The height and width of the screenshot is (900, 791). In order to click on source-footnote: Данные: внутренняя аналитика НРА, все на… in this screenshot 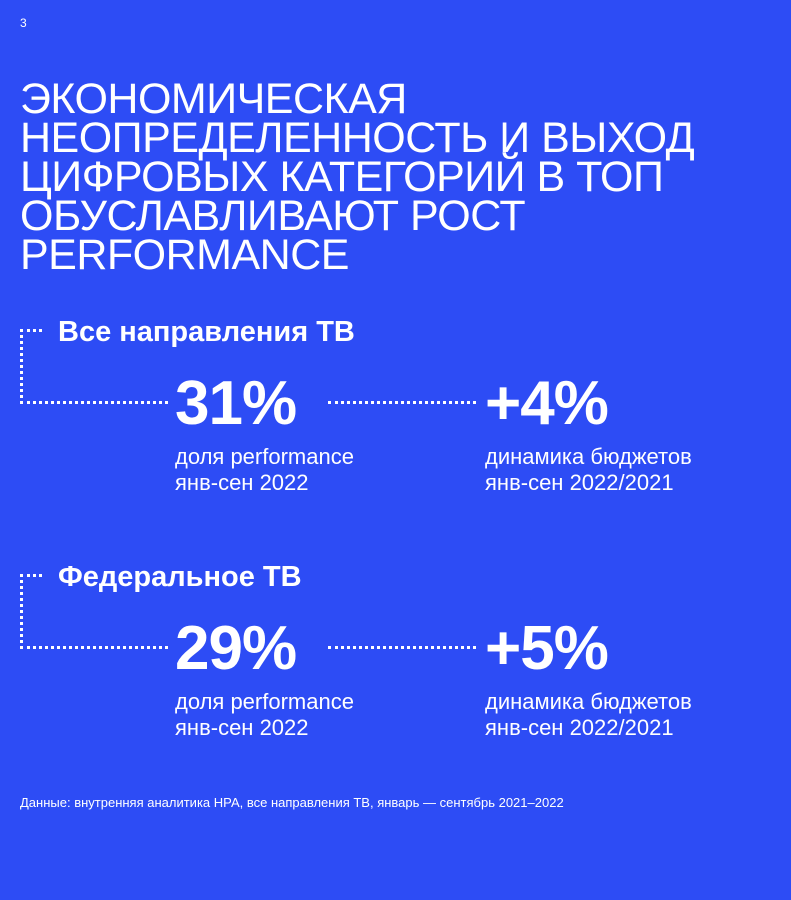, I will do `click(292, 802)`.